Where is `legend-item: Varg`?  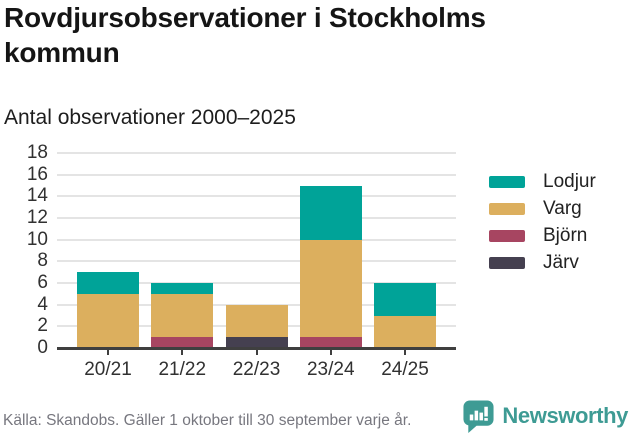
legend-item: Varg is located at coordinates (542, 208).